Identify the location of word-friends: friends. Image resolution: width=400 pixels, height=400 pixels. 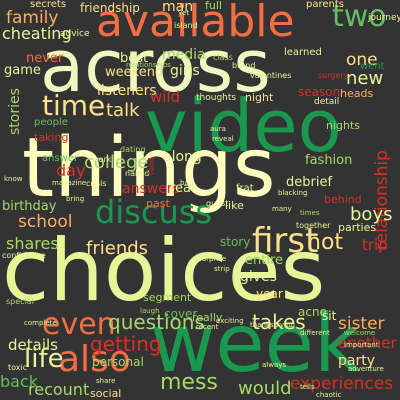
(117, 248).